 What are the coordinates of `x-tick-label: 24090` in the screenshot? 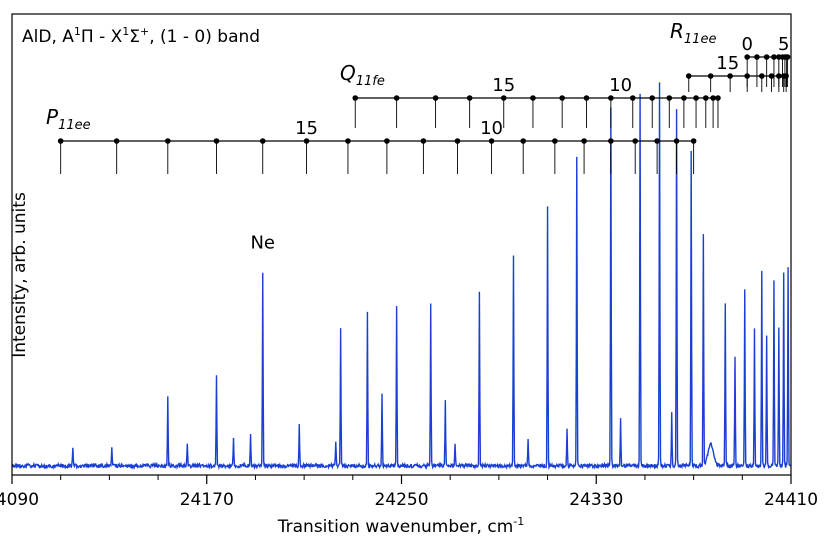 It's located at (19, 500).